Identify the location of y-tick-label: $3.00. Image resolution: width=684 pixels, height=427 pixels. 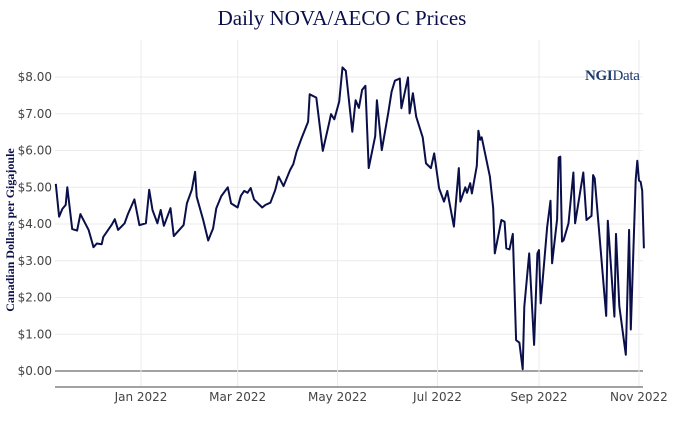
(35, 261).